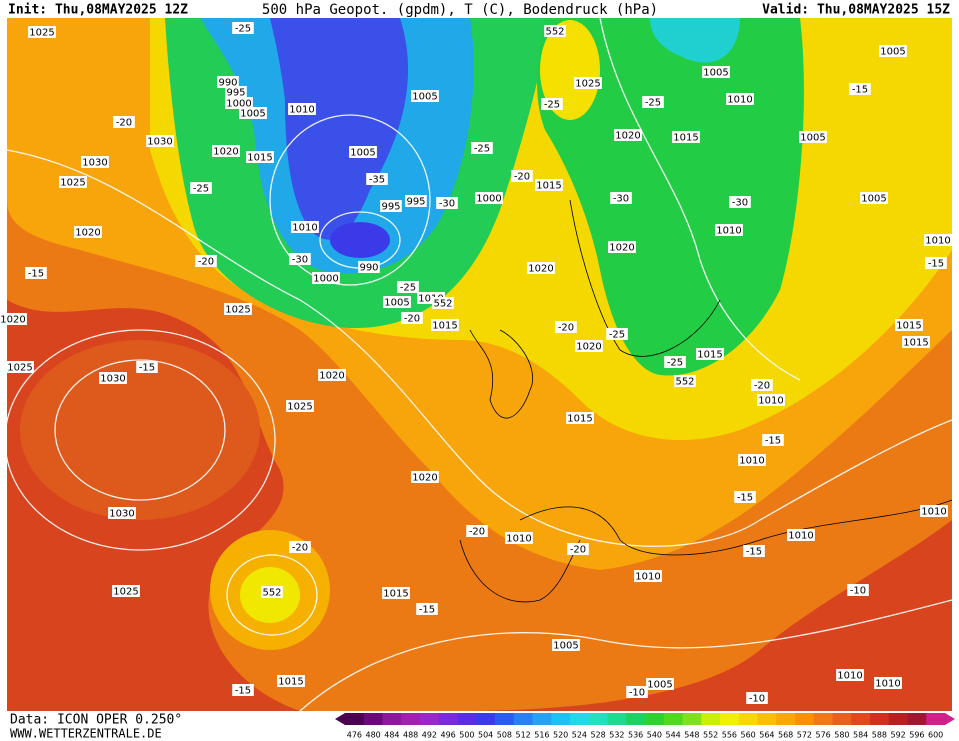 This screenshot has width=959, height=741. I want to click on colorbar-label: 528, so click(597, 735).